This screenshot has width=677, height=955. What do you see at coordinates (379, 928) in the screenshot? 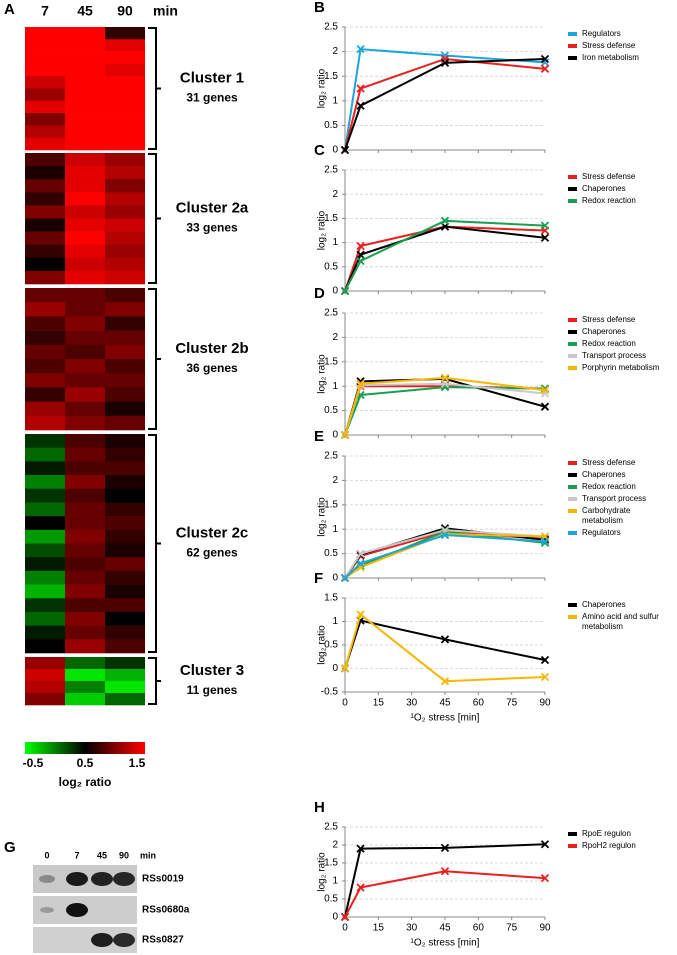
I see `x-tick-label: 15` at bounding box center [379, 928].